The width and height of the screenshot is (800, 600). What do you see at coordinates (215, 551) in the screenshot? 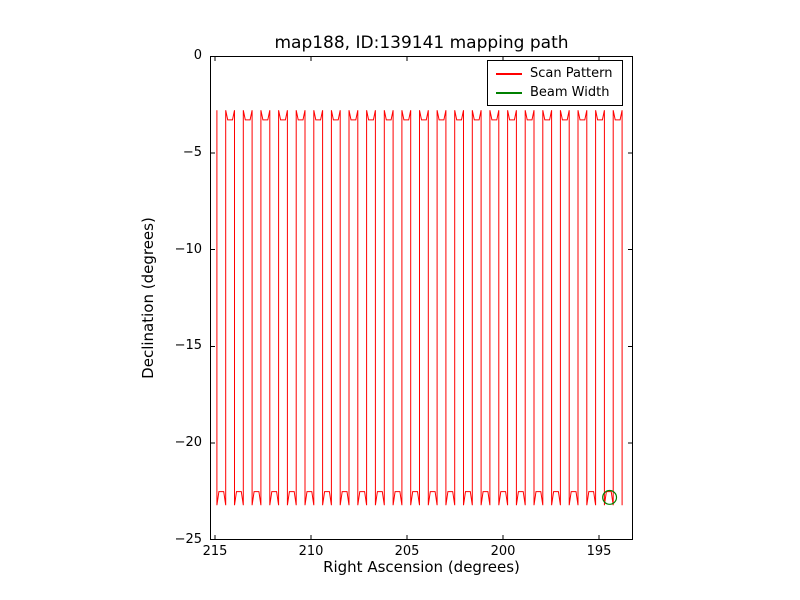
I see `x-tick-label: 215` at bounding box center [215, 551].